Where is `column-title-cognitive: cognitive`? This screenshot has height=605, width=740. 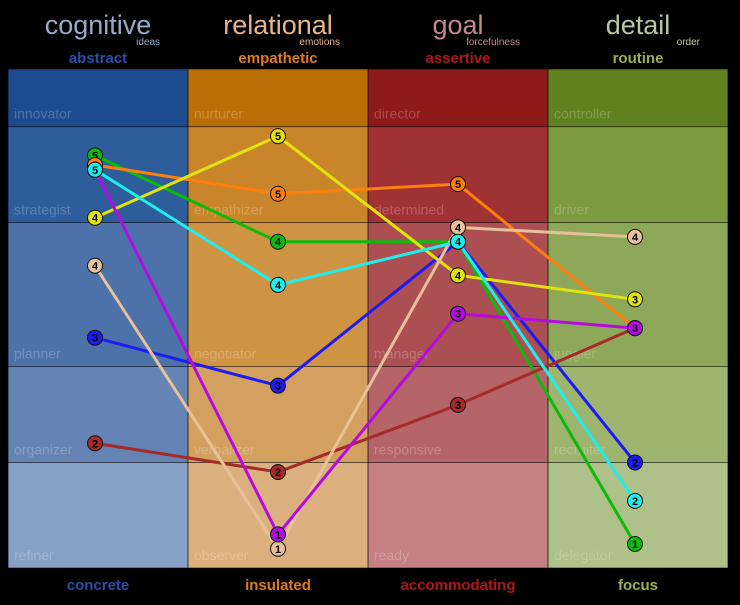
column-title-cognitive: cognitive is located at coordinates (98, 25).